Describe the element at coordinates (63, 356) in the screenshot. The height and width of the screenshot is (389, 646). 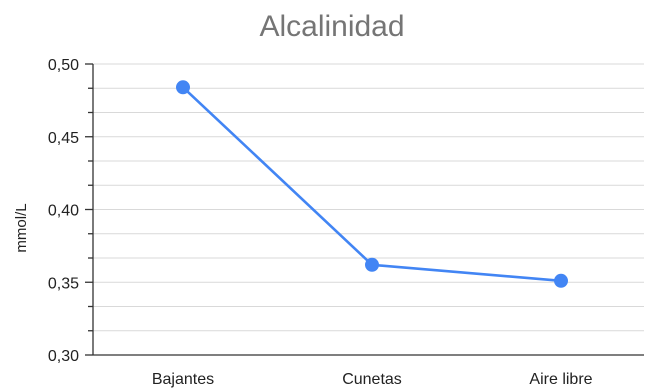
I see `y-tick-label: 0,30` at that location.